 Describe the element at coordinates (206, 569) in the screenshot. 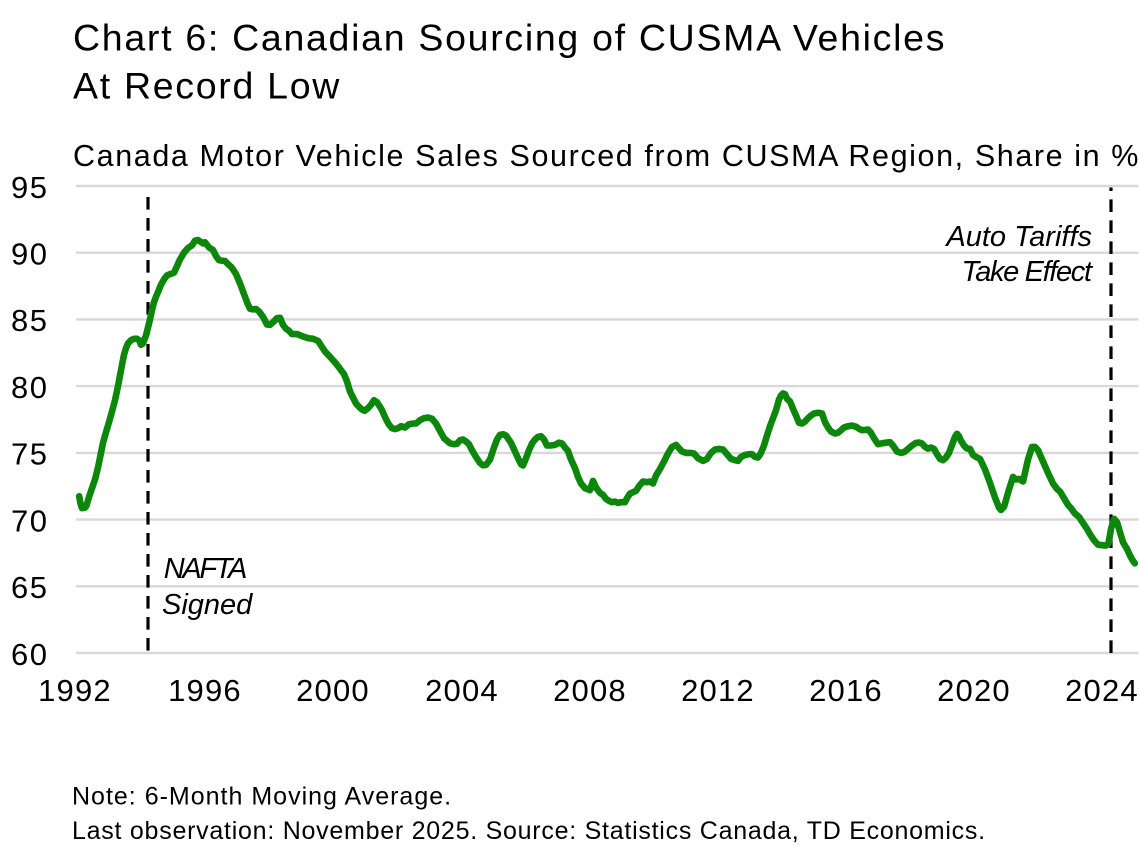

I see `svg-text: NAFTA` at that location.